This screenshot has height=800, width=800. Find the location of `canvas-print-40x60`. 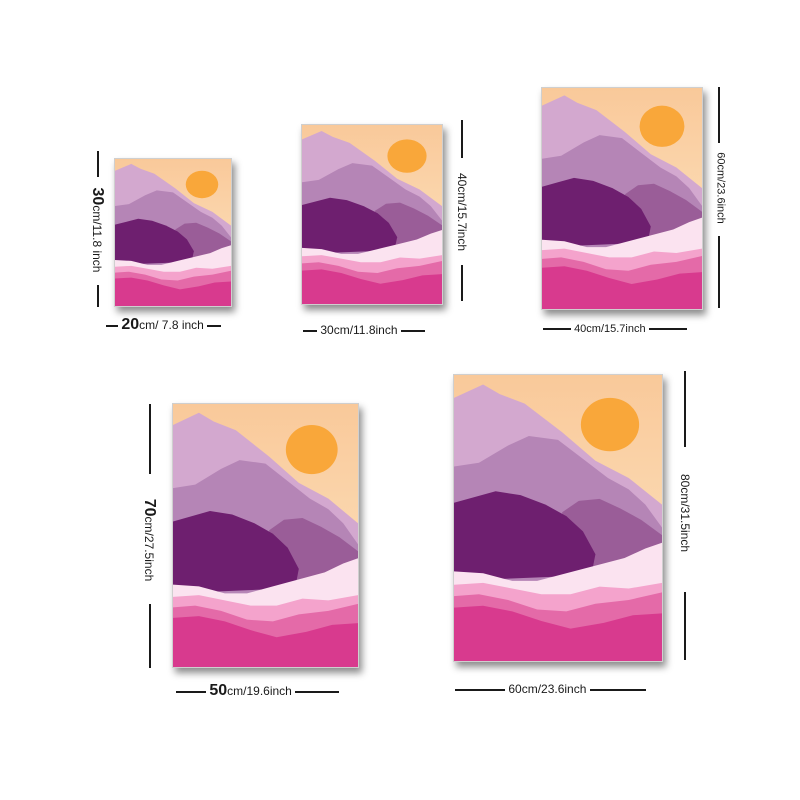

canvas-print-40x60 is located at coordinates (622, 198).